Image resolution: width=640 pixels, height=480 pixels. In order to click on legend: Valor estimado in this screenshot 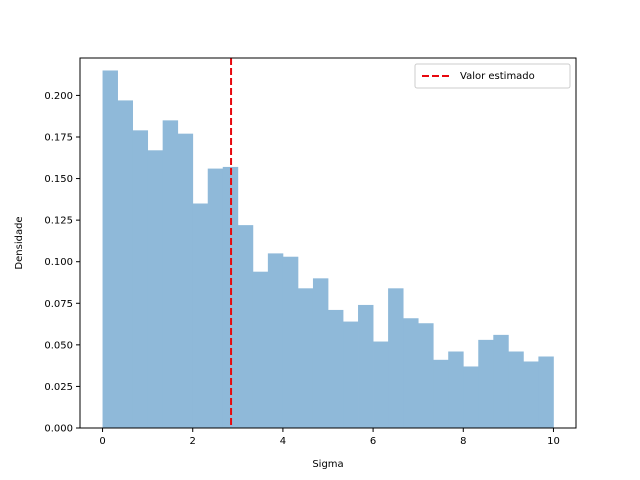, I will do `click(492, 76)`.